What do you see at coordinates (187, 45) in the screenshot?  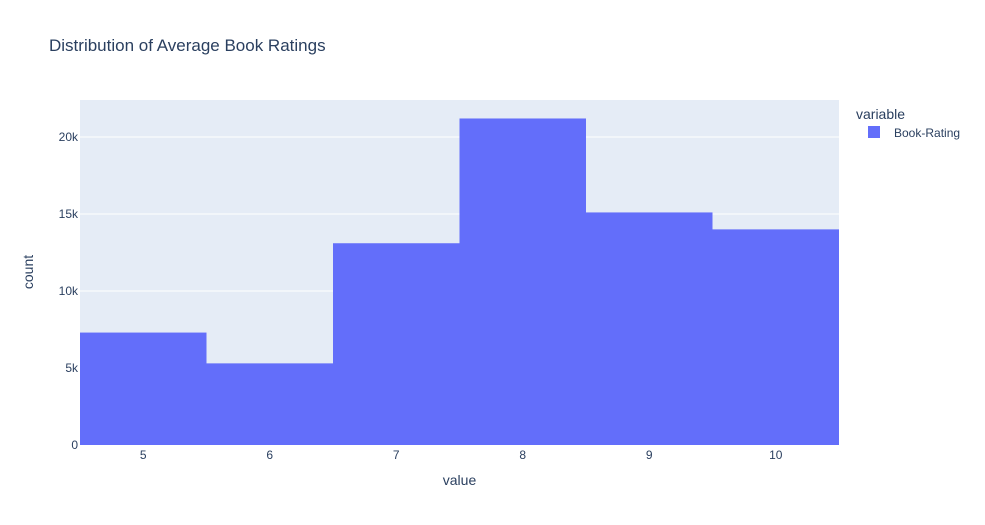 I see `chart-title: Distribution of Average Book Ratings` at bounding box center [187, 45].